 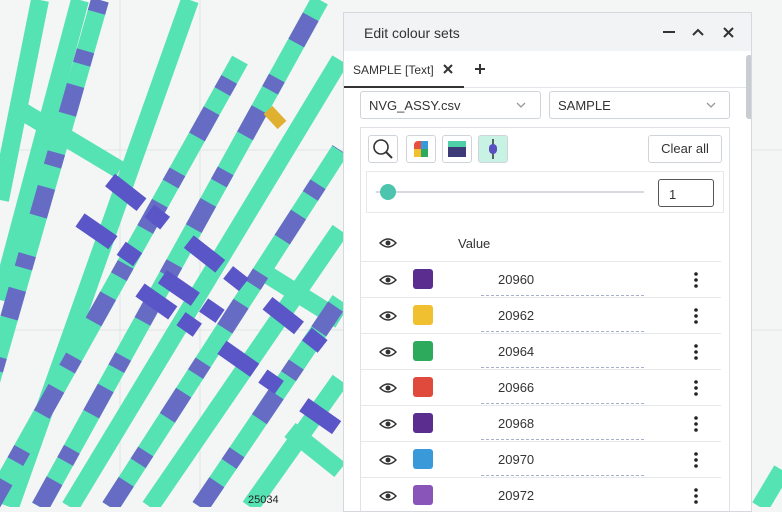 I want to click on file-select: NVG_ASSY.csv, so click(x=450, y=105).